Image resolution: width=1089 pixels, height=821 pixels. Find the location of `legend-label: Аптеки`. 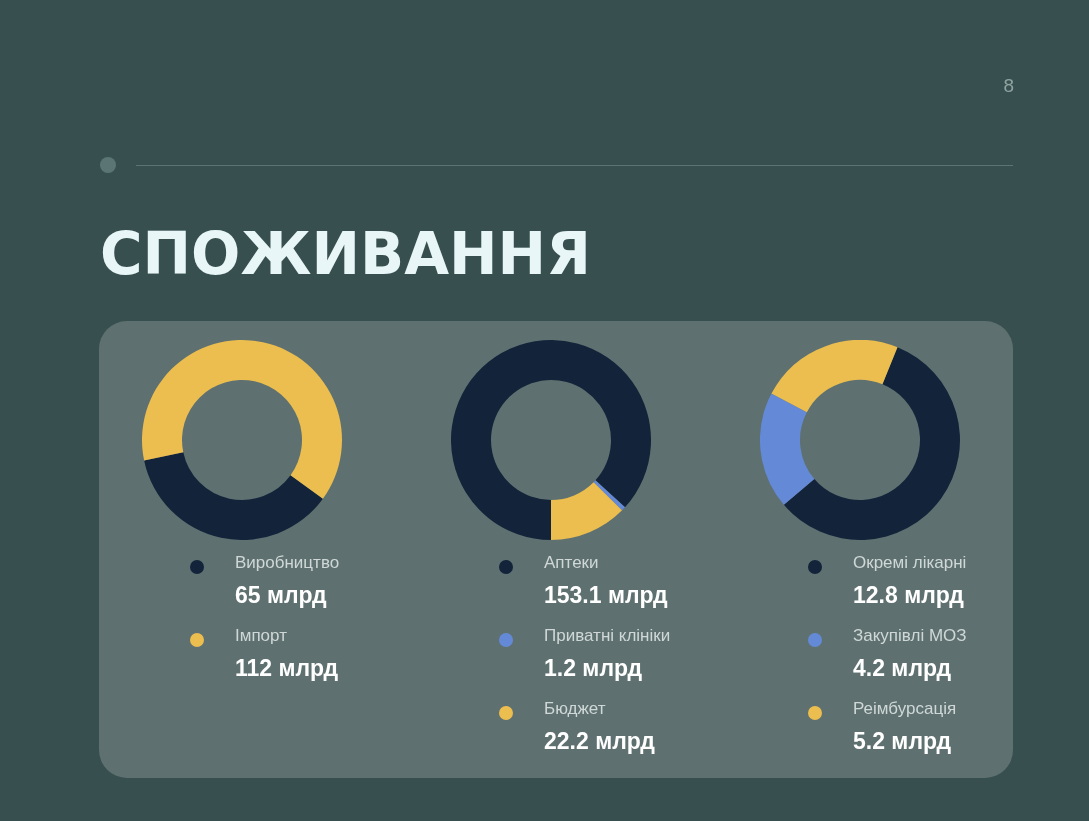

legend-label: Аптеки is located at coordinates (571, 563).